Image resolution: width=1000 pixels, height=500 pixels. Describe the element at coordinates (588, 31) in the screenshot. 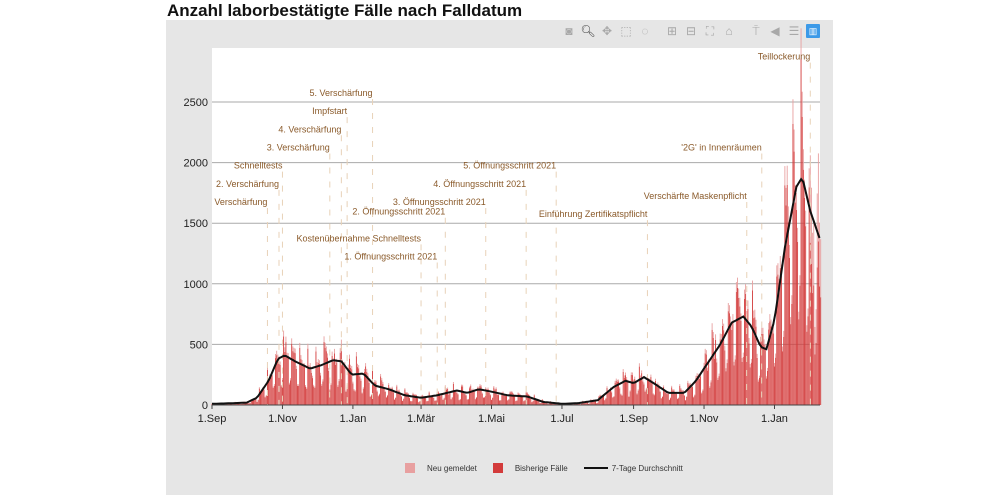

I see `zoom-icon: 🔍︎` at that location.